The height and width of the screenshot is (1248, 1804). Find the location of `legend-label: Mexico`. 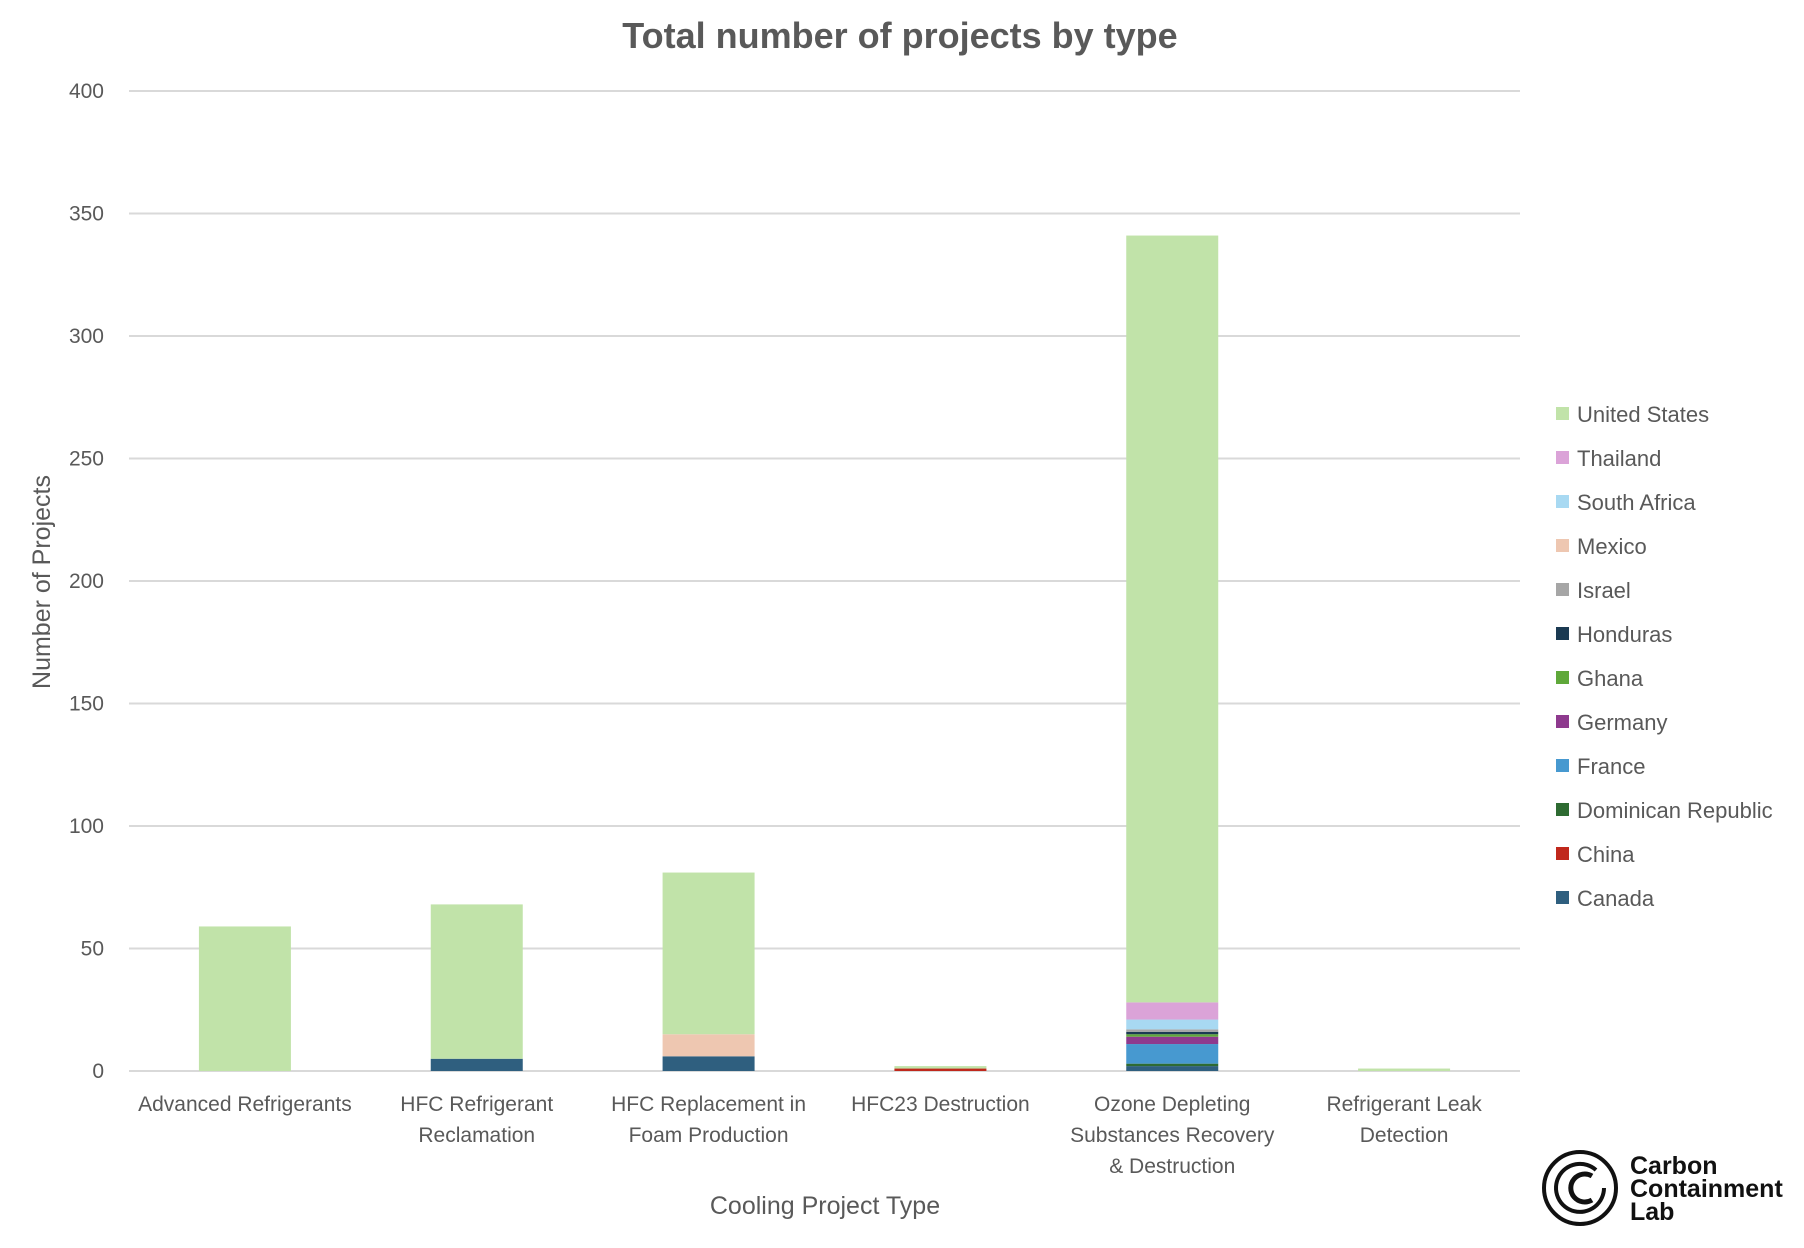

legend-label: Mexico is located at coordinates (1612, 546).